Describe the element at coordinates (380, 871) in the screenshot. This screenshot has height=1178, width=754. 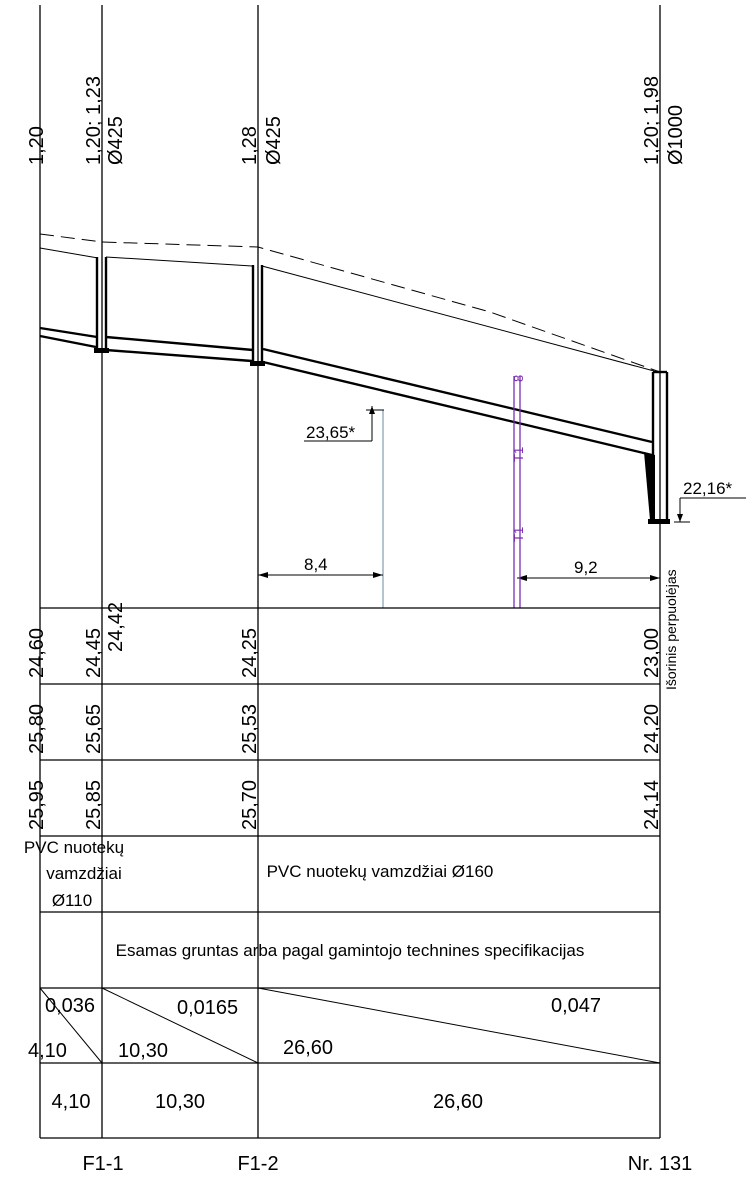
I see `pipe-main-label: PVC nuotekų vamzdžiai Ø160` at that location.